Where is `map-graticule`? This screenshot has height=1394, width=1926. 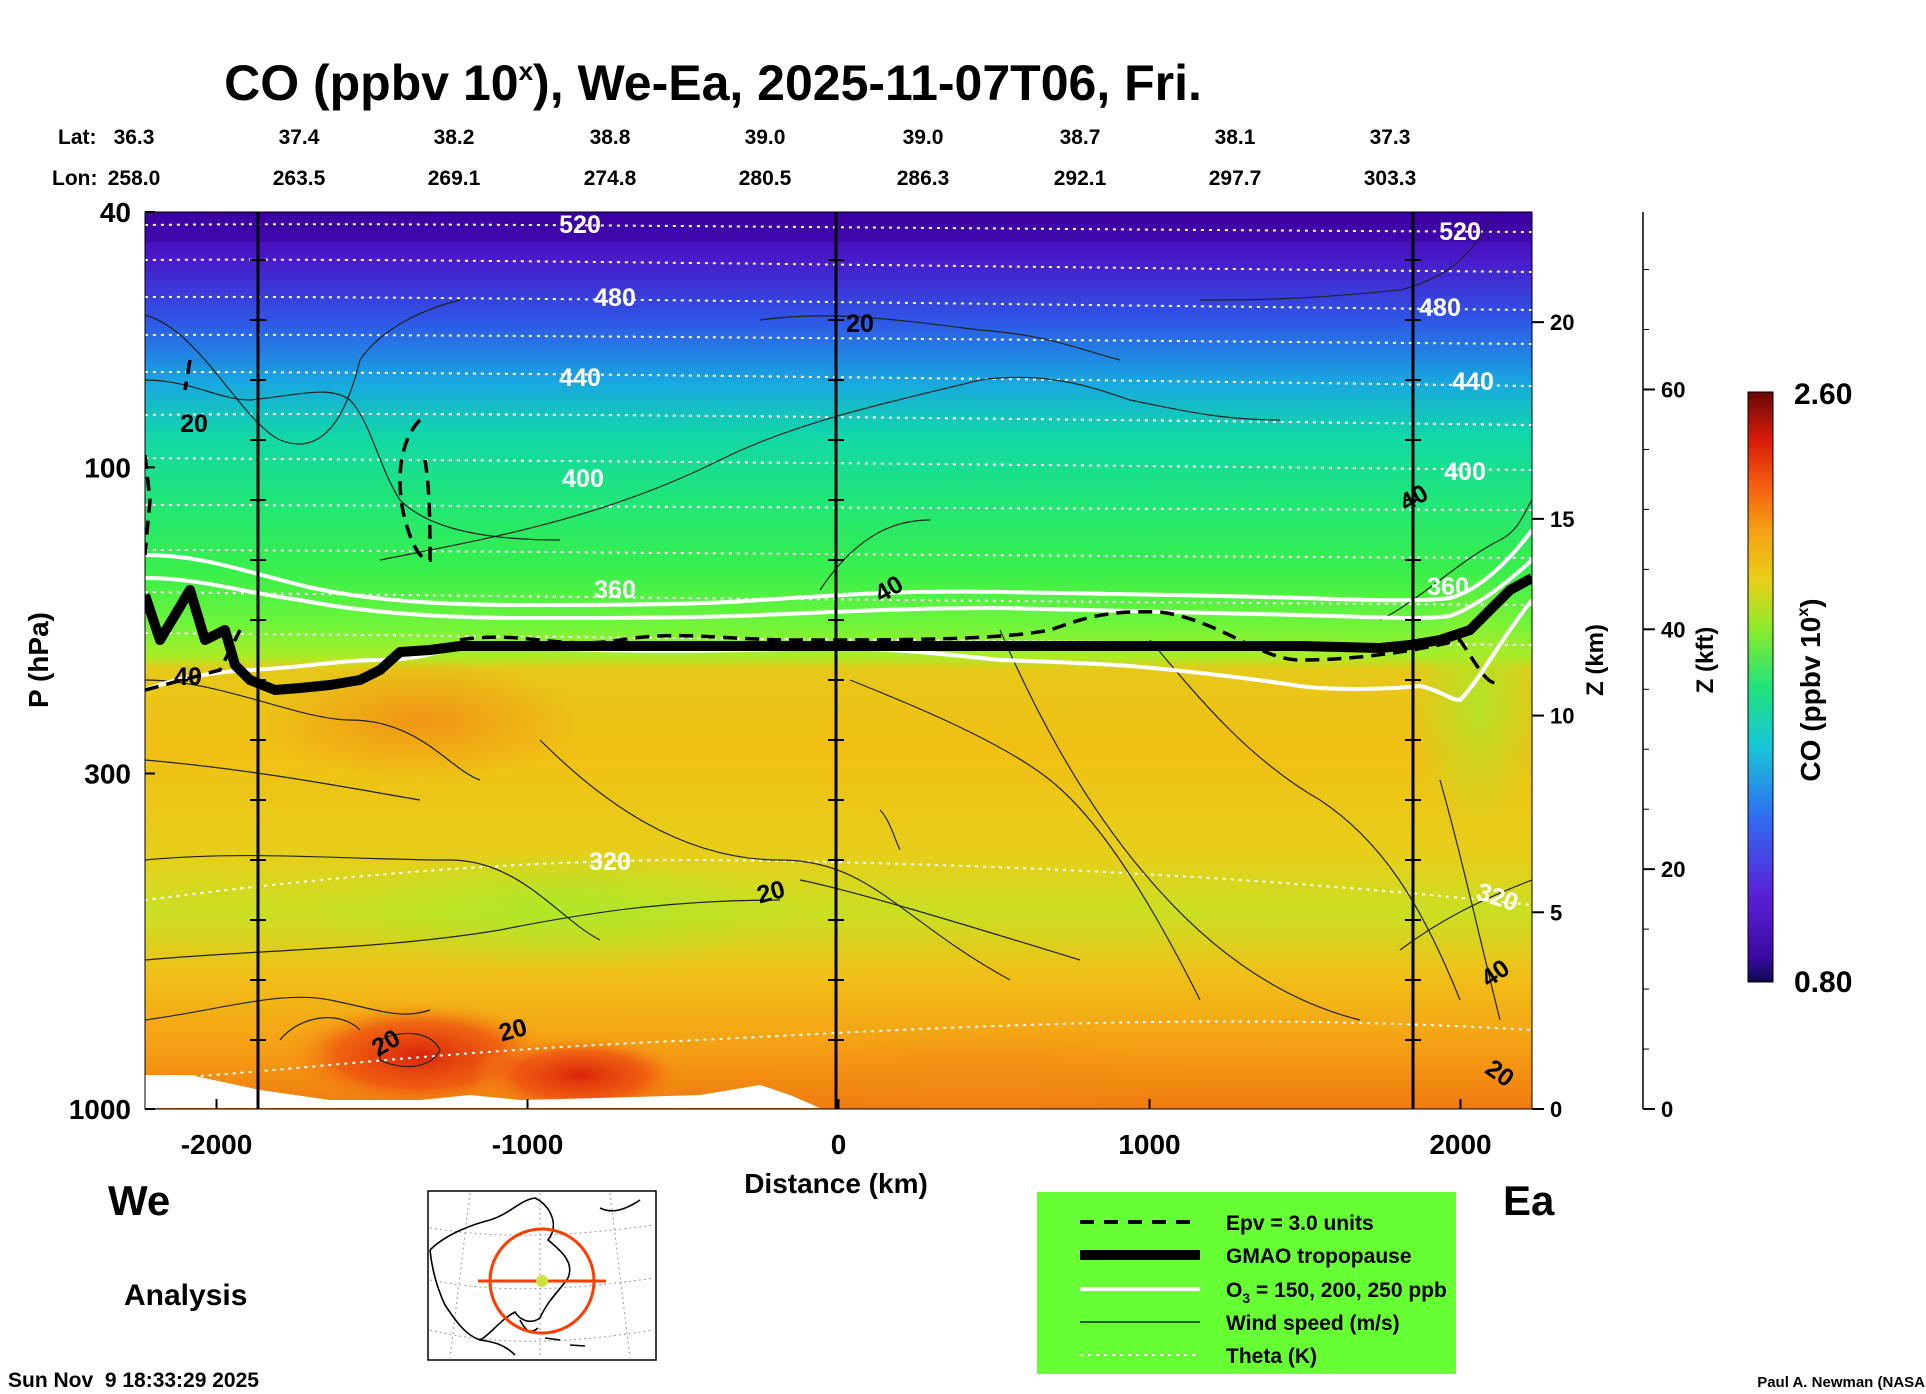
map-graticule is located at coordinates (542, 1275).